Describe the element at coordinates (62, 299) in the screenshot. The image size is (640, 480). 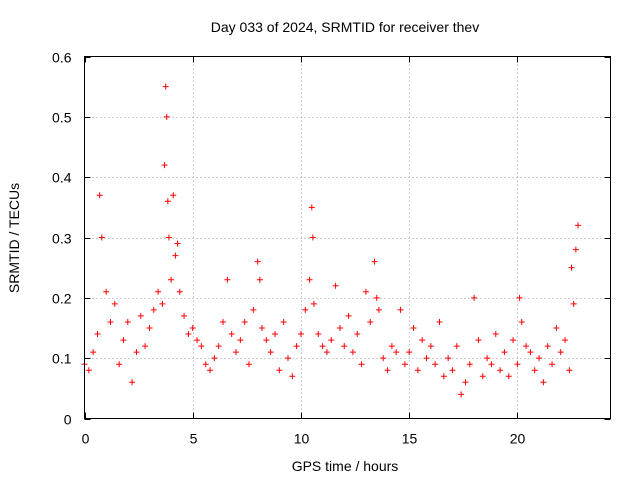
I see `y-tick-label: 0.2` at that location.